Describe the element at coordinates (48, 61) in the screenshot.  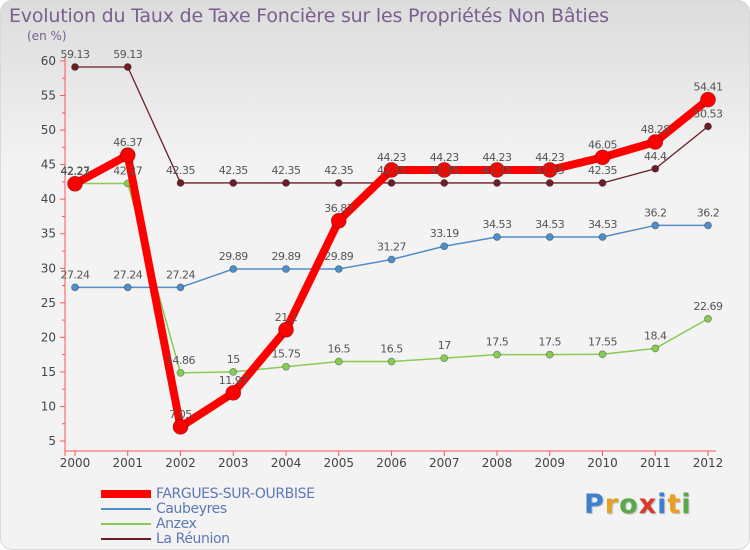
I see `y-tick-label: 60` at that location.